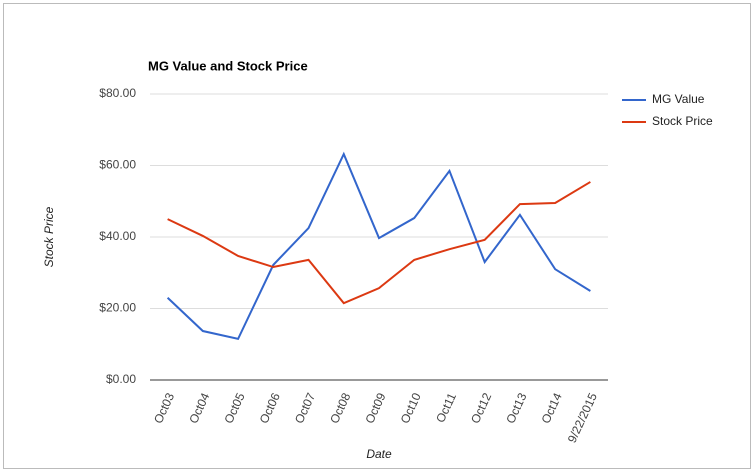 The height and width of the screenshot is (473, 754). What do you see at coordinates (678, 99) in the screenshot?
I see `legend-label: MG Value` at bounding box center [678, 99].